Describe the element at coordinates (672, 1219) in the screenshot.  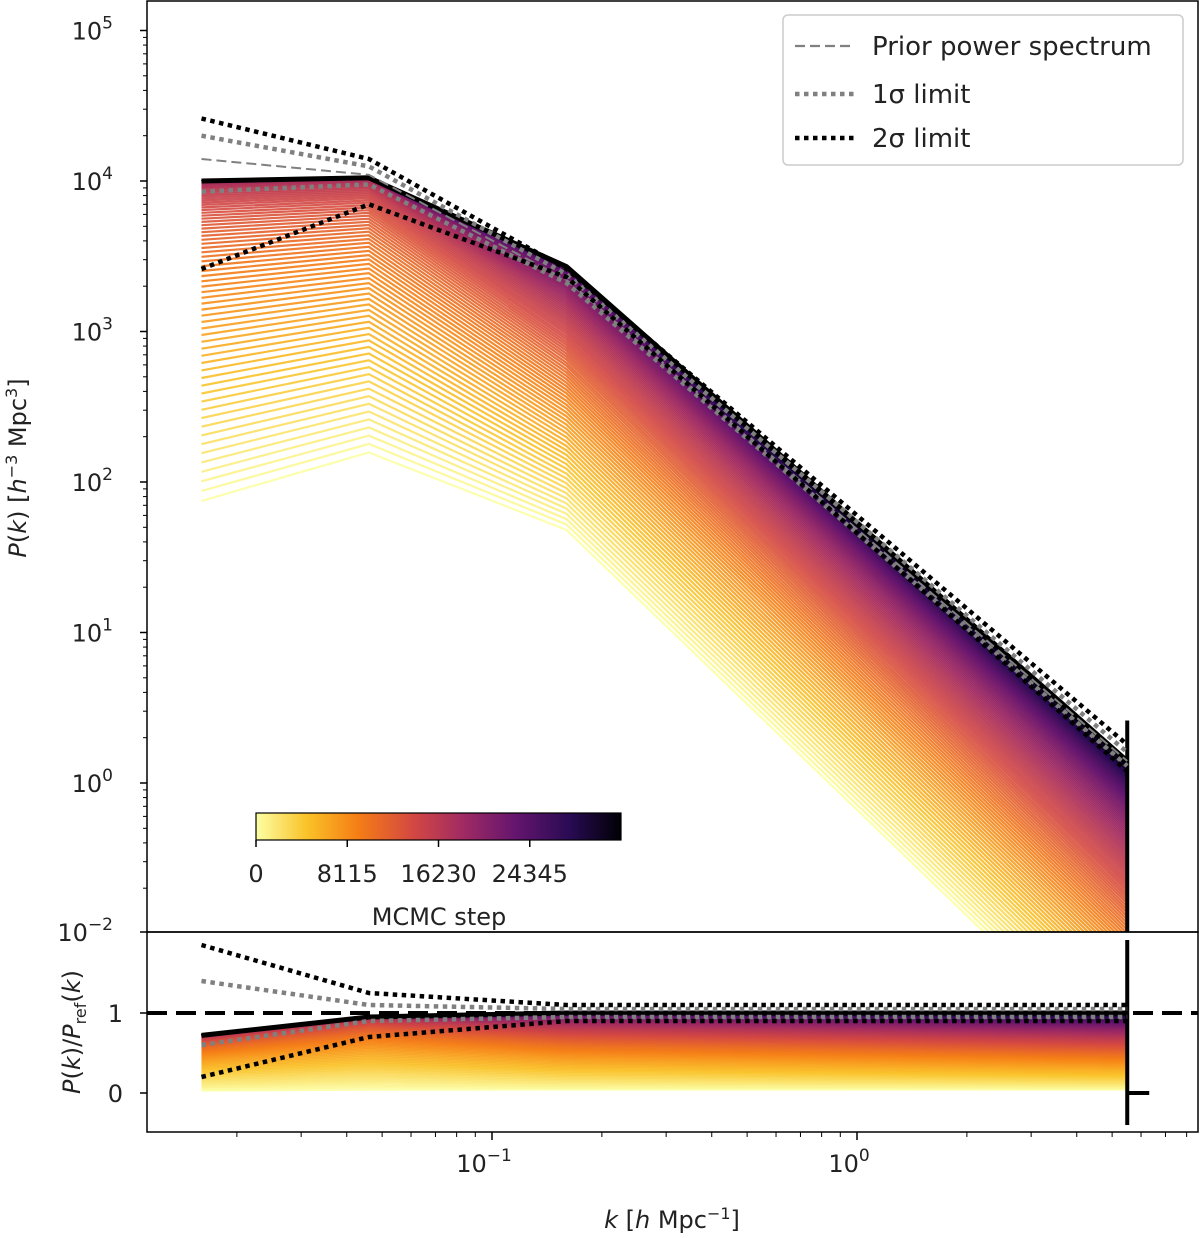
I see `x-axis-label: k [h Mpc−1]` at that location.